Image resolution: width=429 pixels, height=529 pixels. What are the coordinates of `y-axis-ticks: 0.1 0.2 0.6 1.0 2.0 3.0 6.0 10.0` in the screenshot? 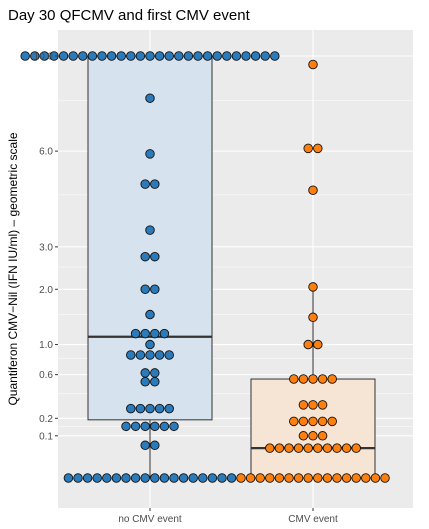 It's located at (46, 247).